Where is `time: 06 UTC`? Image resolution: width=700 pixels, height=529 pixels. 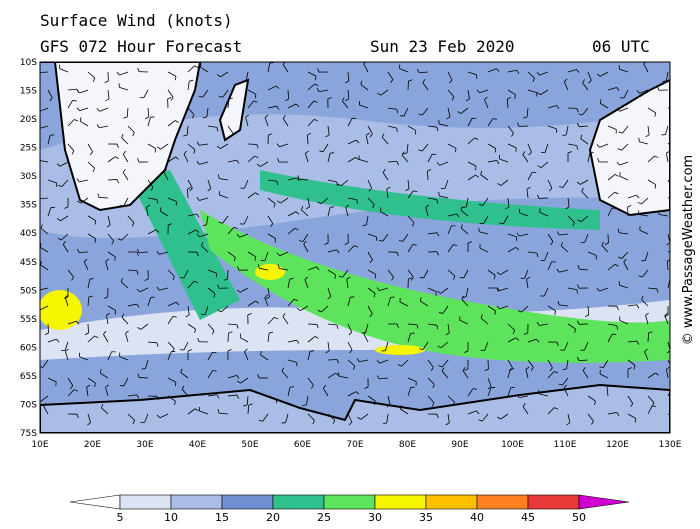
time: 06 UTC is located at coordinates (621, 46).